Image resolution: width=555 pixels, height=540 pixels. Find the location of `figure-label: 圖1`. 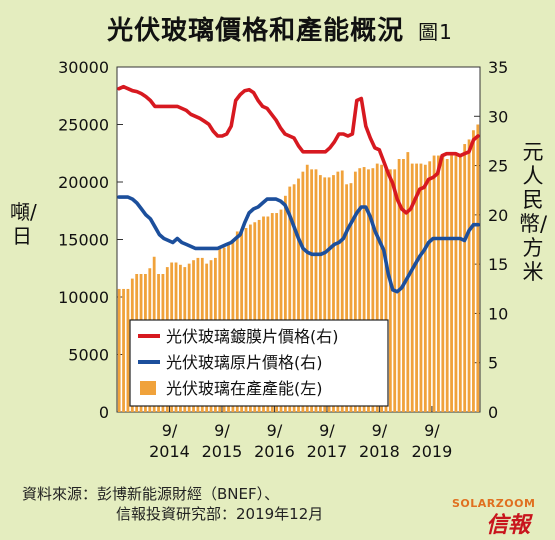

figure-label: 圖1 is located at coordinates (435, 32).